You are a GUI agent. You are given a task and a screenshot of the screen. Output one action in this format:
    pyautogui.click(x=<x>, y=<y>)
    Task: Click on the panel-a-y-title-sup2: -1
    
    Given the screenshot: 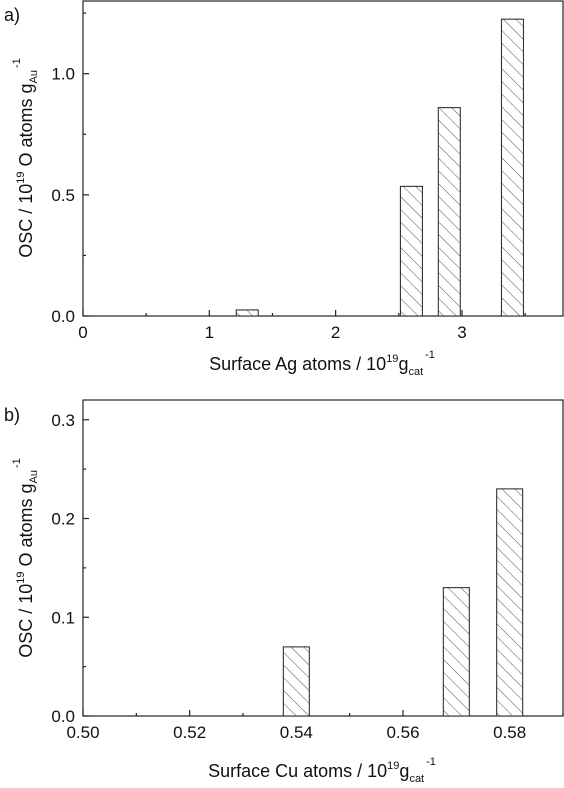 What is the action you would take?
    pyautogui.click(x=17, y=63)
    